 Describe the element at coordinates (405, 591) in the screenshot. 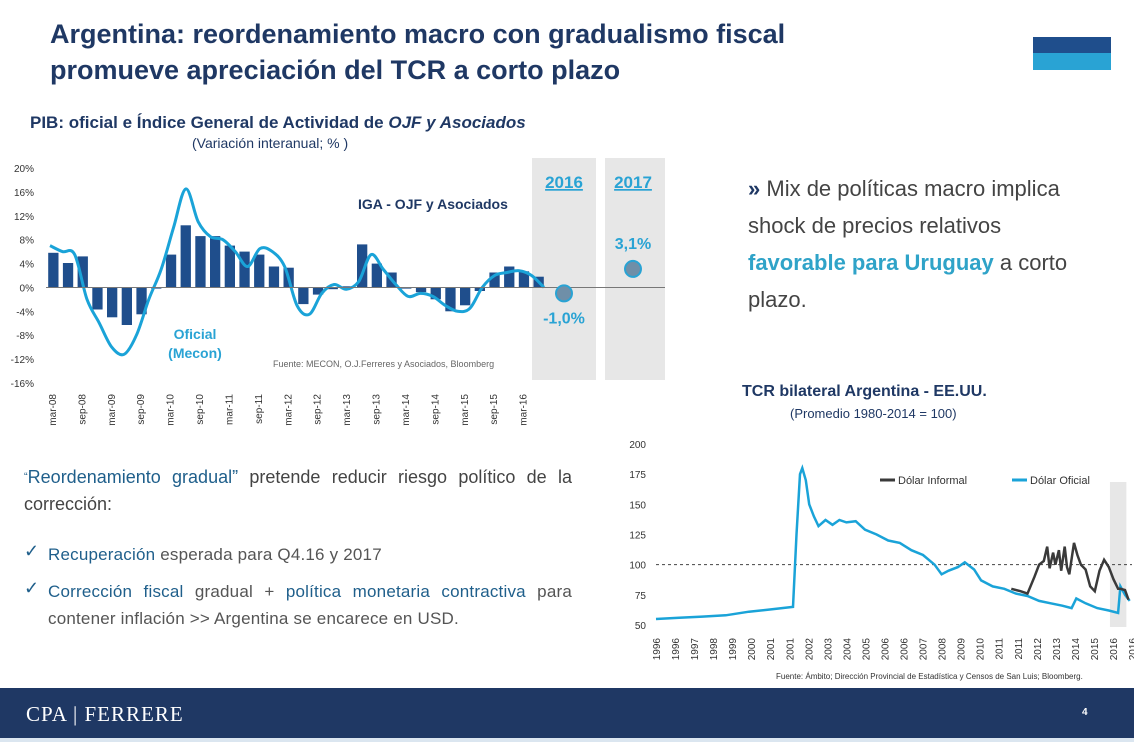

I see `check2-highlight2: política monetaria contractiva` at that location.